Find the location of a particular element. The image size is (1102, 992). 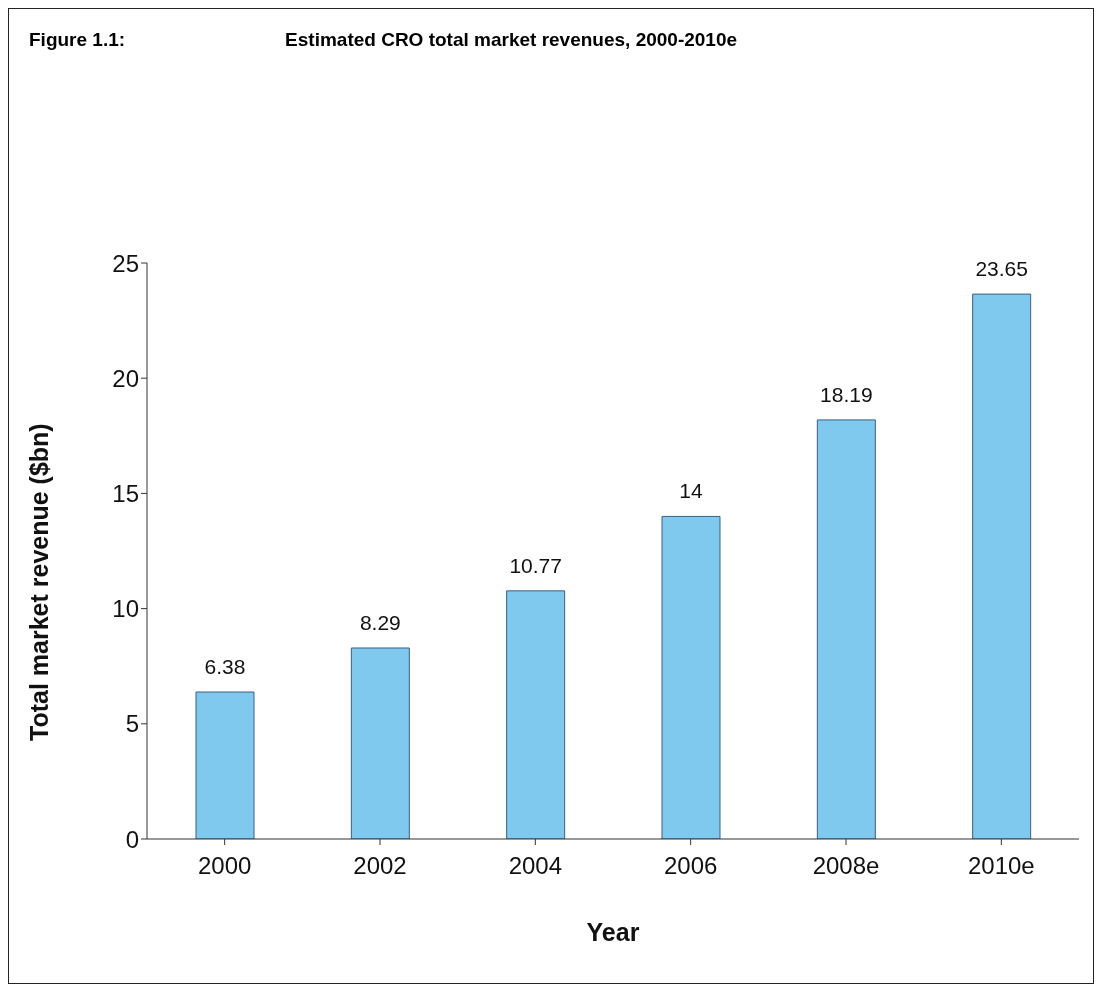

y-tick-label: 20 is located at coordinates (125, 378).